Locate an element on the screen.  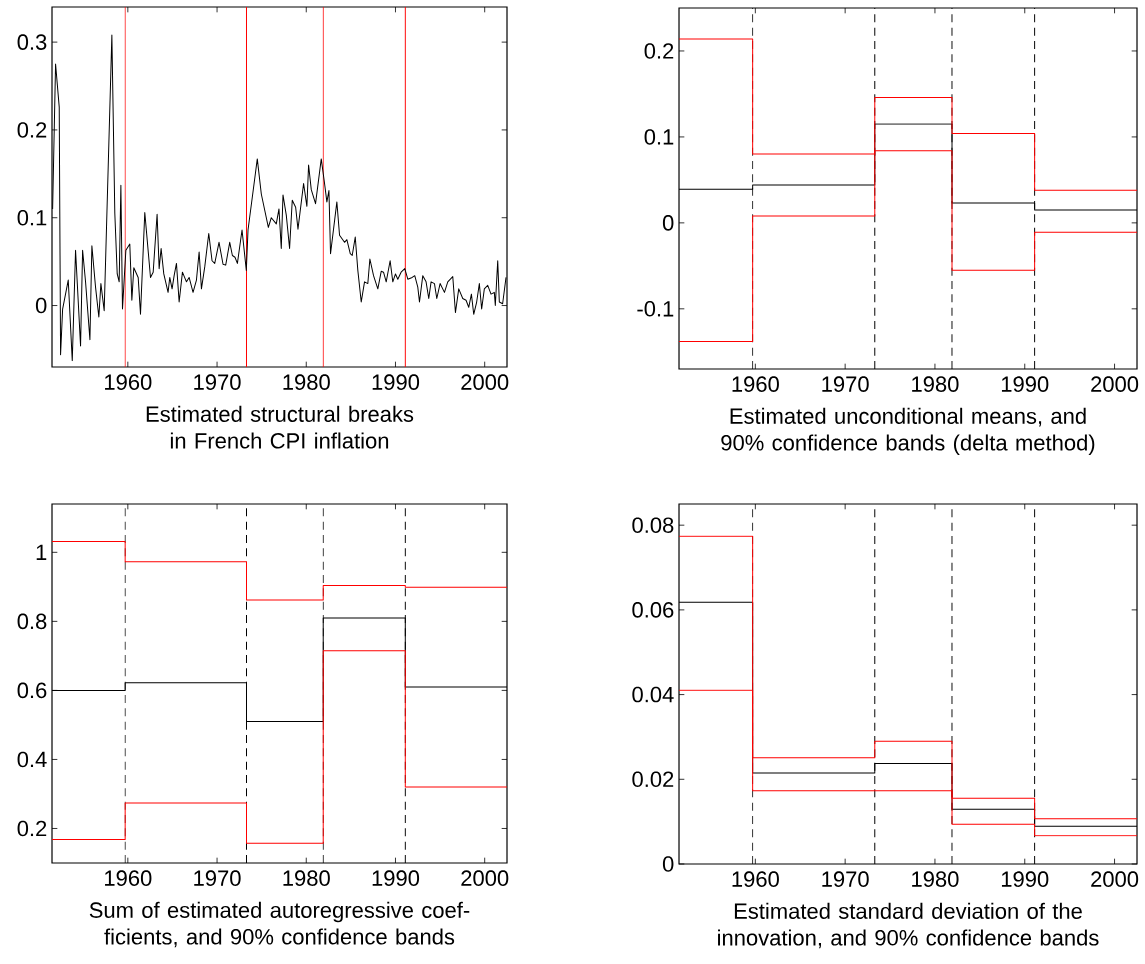
y-tick-label: 1 is located at coordinates (41, 552).